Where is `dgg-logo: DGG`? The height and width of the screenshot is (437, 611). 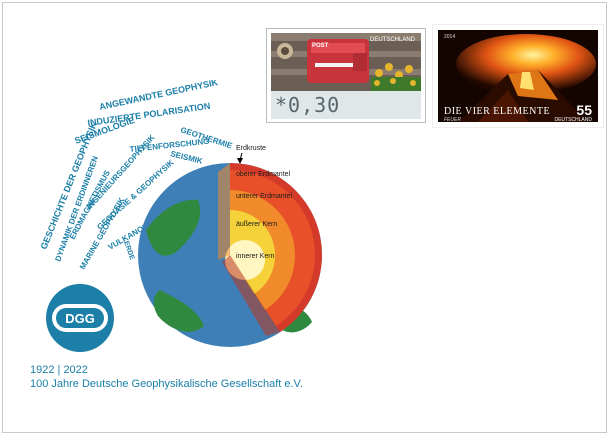 dgg-logo: DGG is located at coordinates (80, 318).